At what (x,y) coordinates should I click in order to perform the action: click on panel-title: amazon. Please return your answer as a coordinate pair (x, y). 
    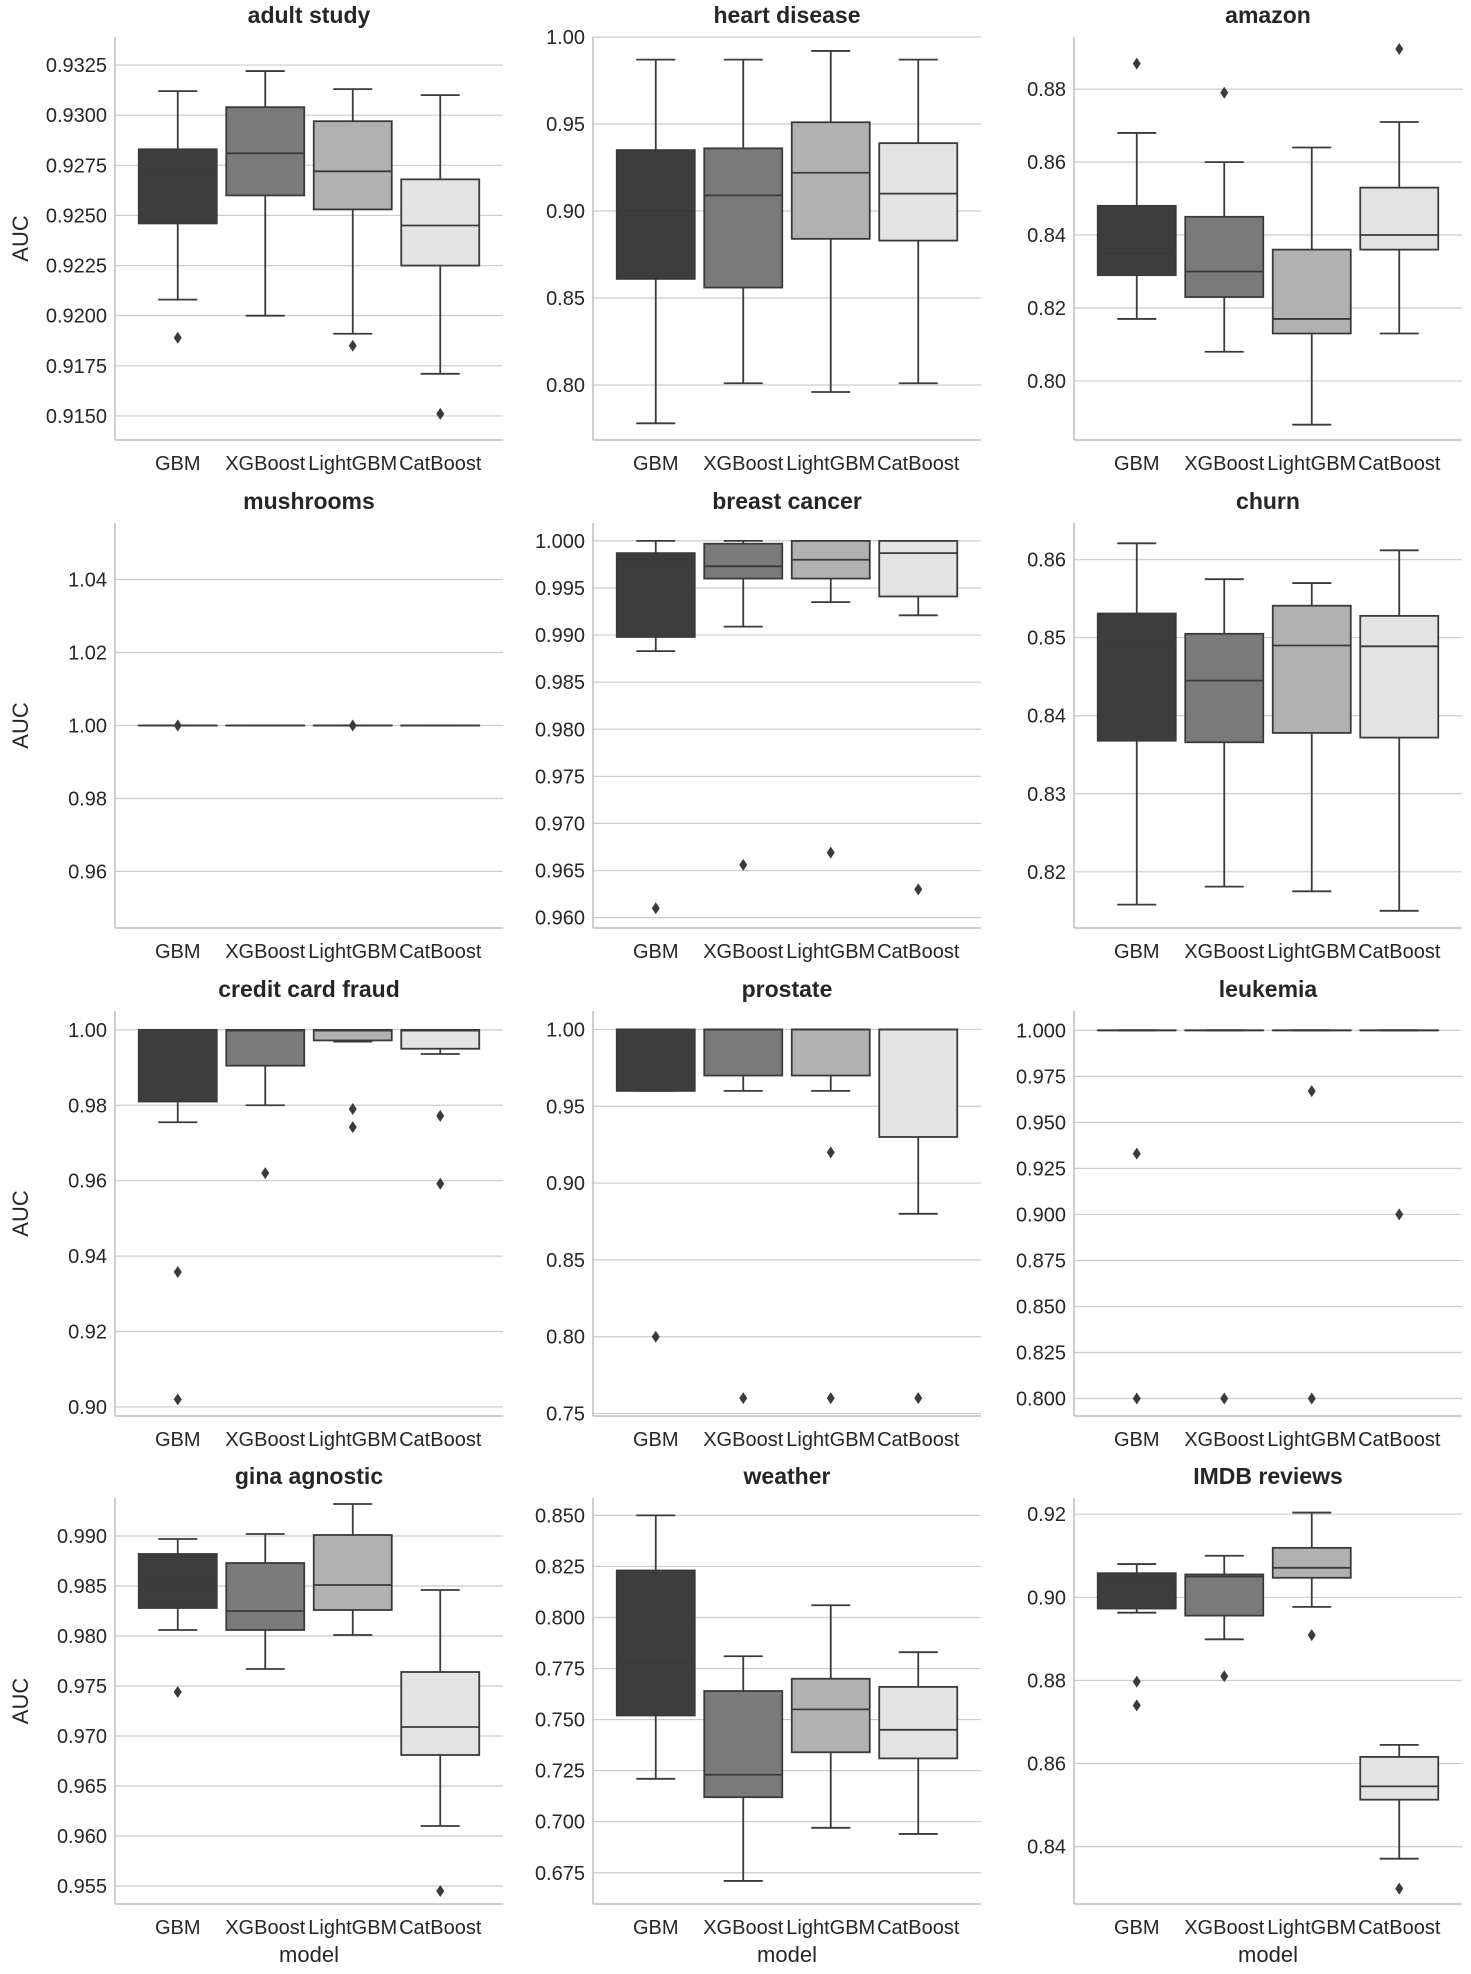
    Looking at the image, I should click on (1268, 15).